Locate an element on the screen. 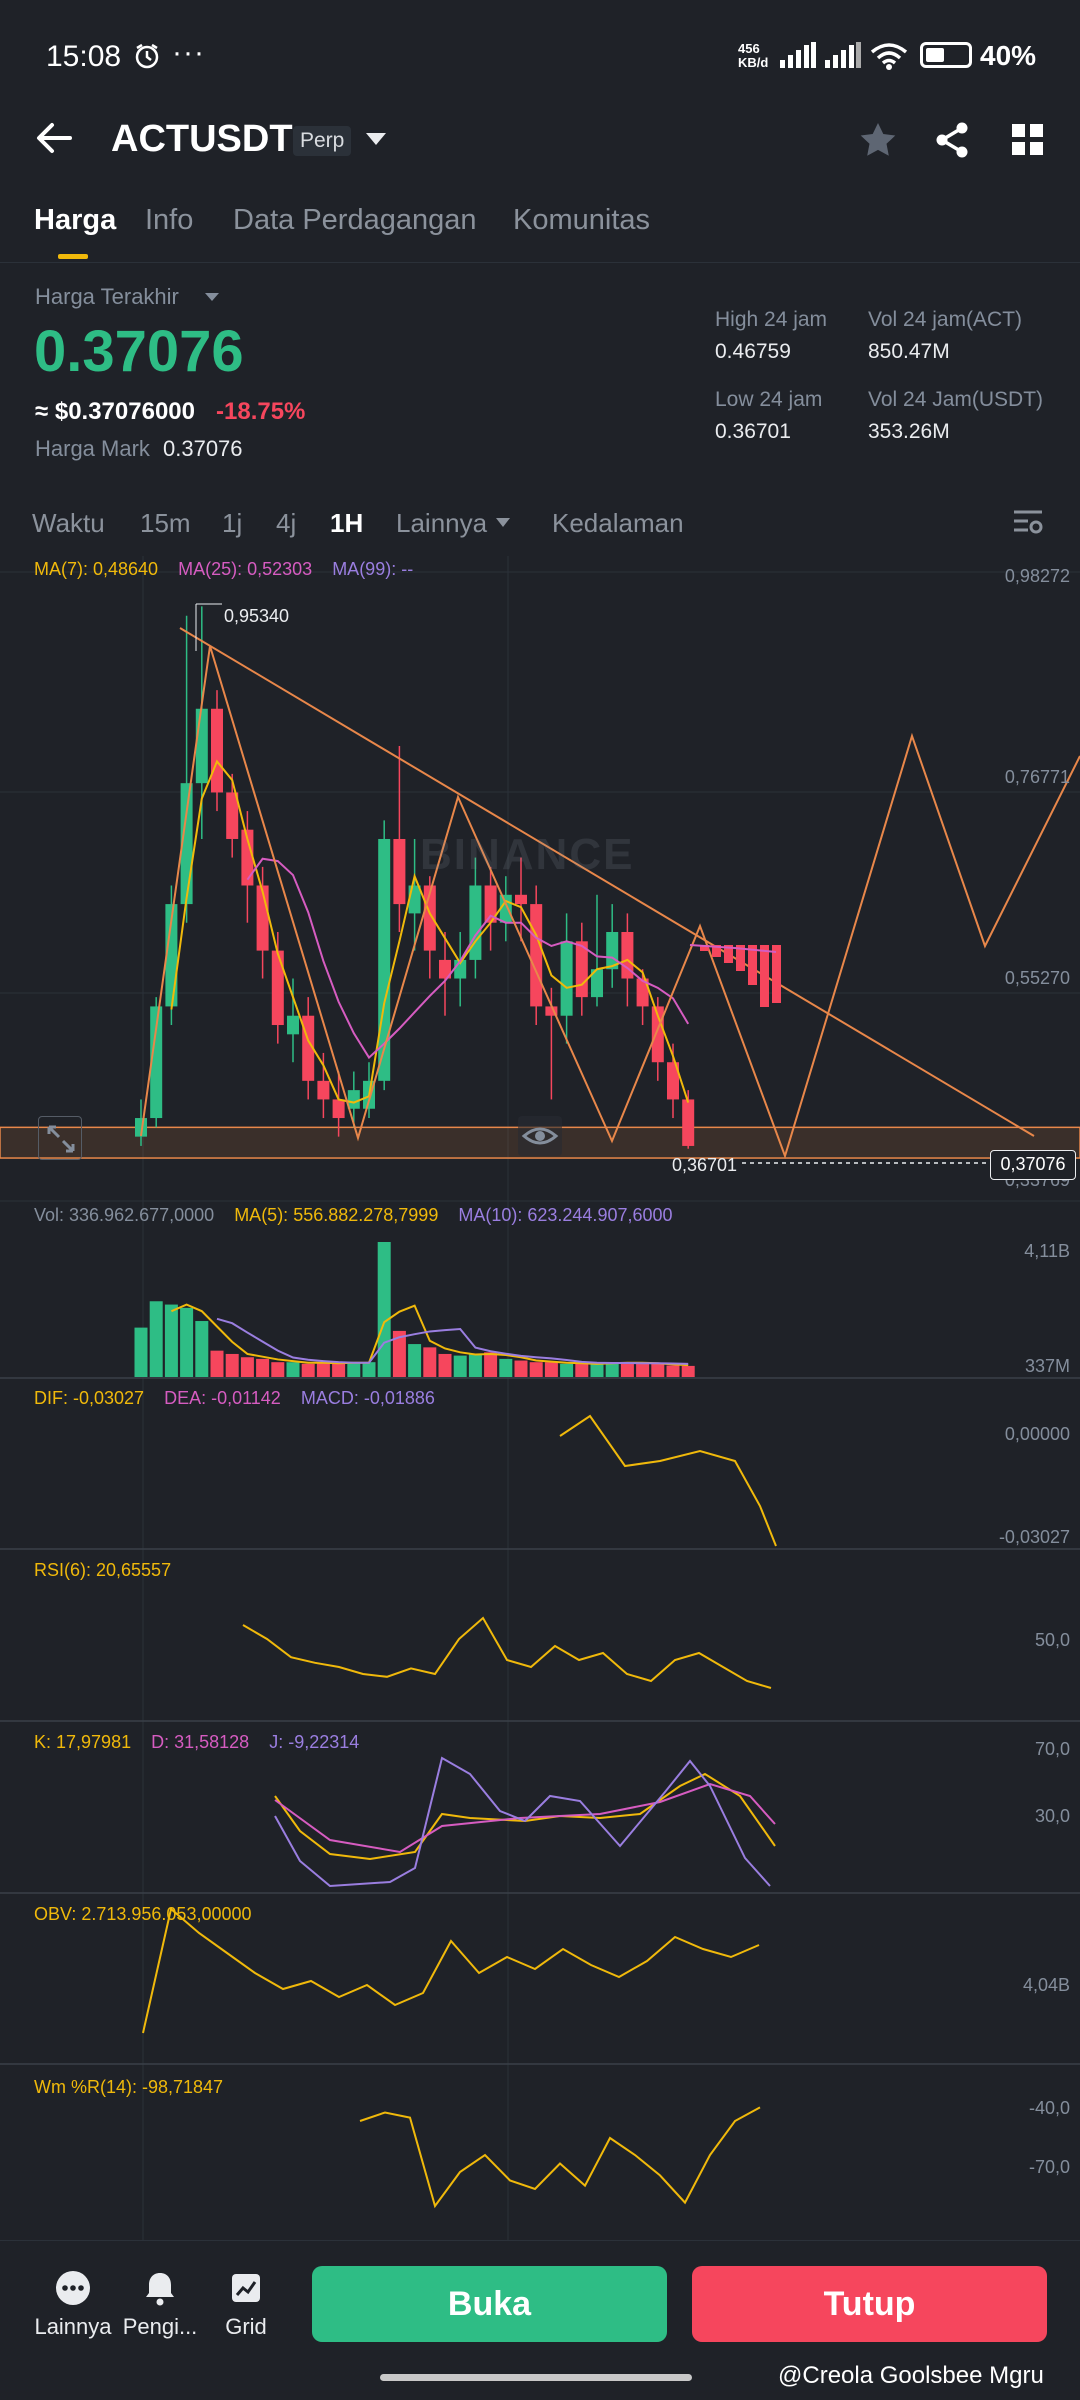  back-arrow-icon is located at coordinates (54, 138).